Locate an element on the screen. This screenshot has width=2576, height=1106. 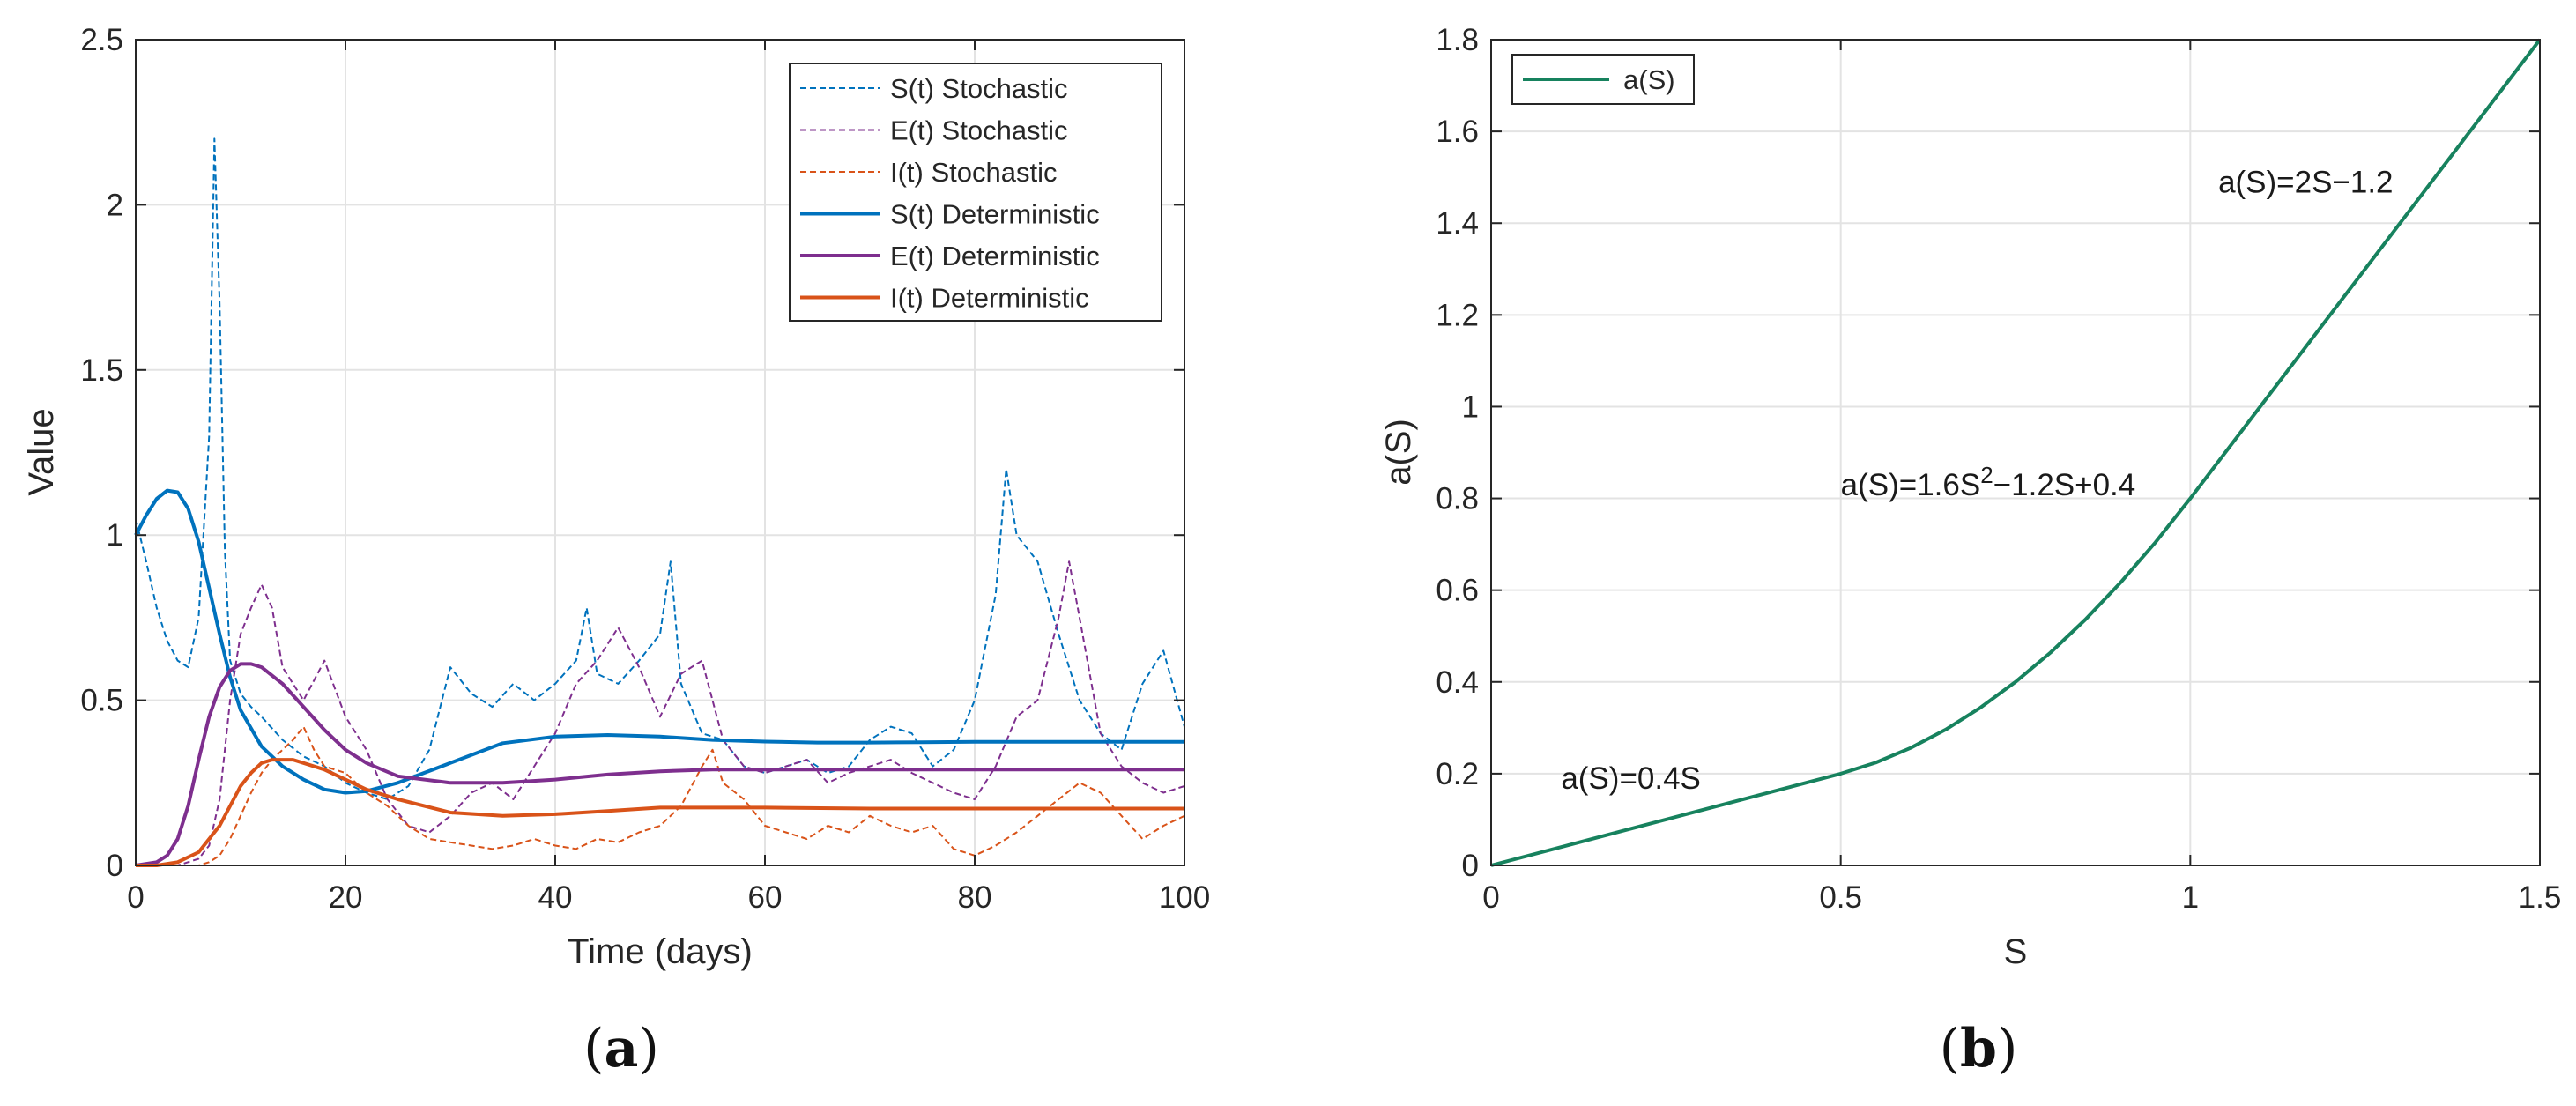
b-legend-label: a(S) is located at coordinates (1649, 79).